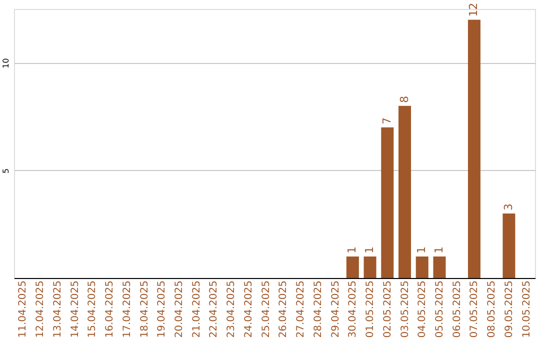 Image resolution: width=540 pixels, height=340 pixels. What do you see at coordinates (6, 63) in the screenshot?
I see `y-tick-label: 10` at bounding box center [6, 63].